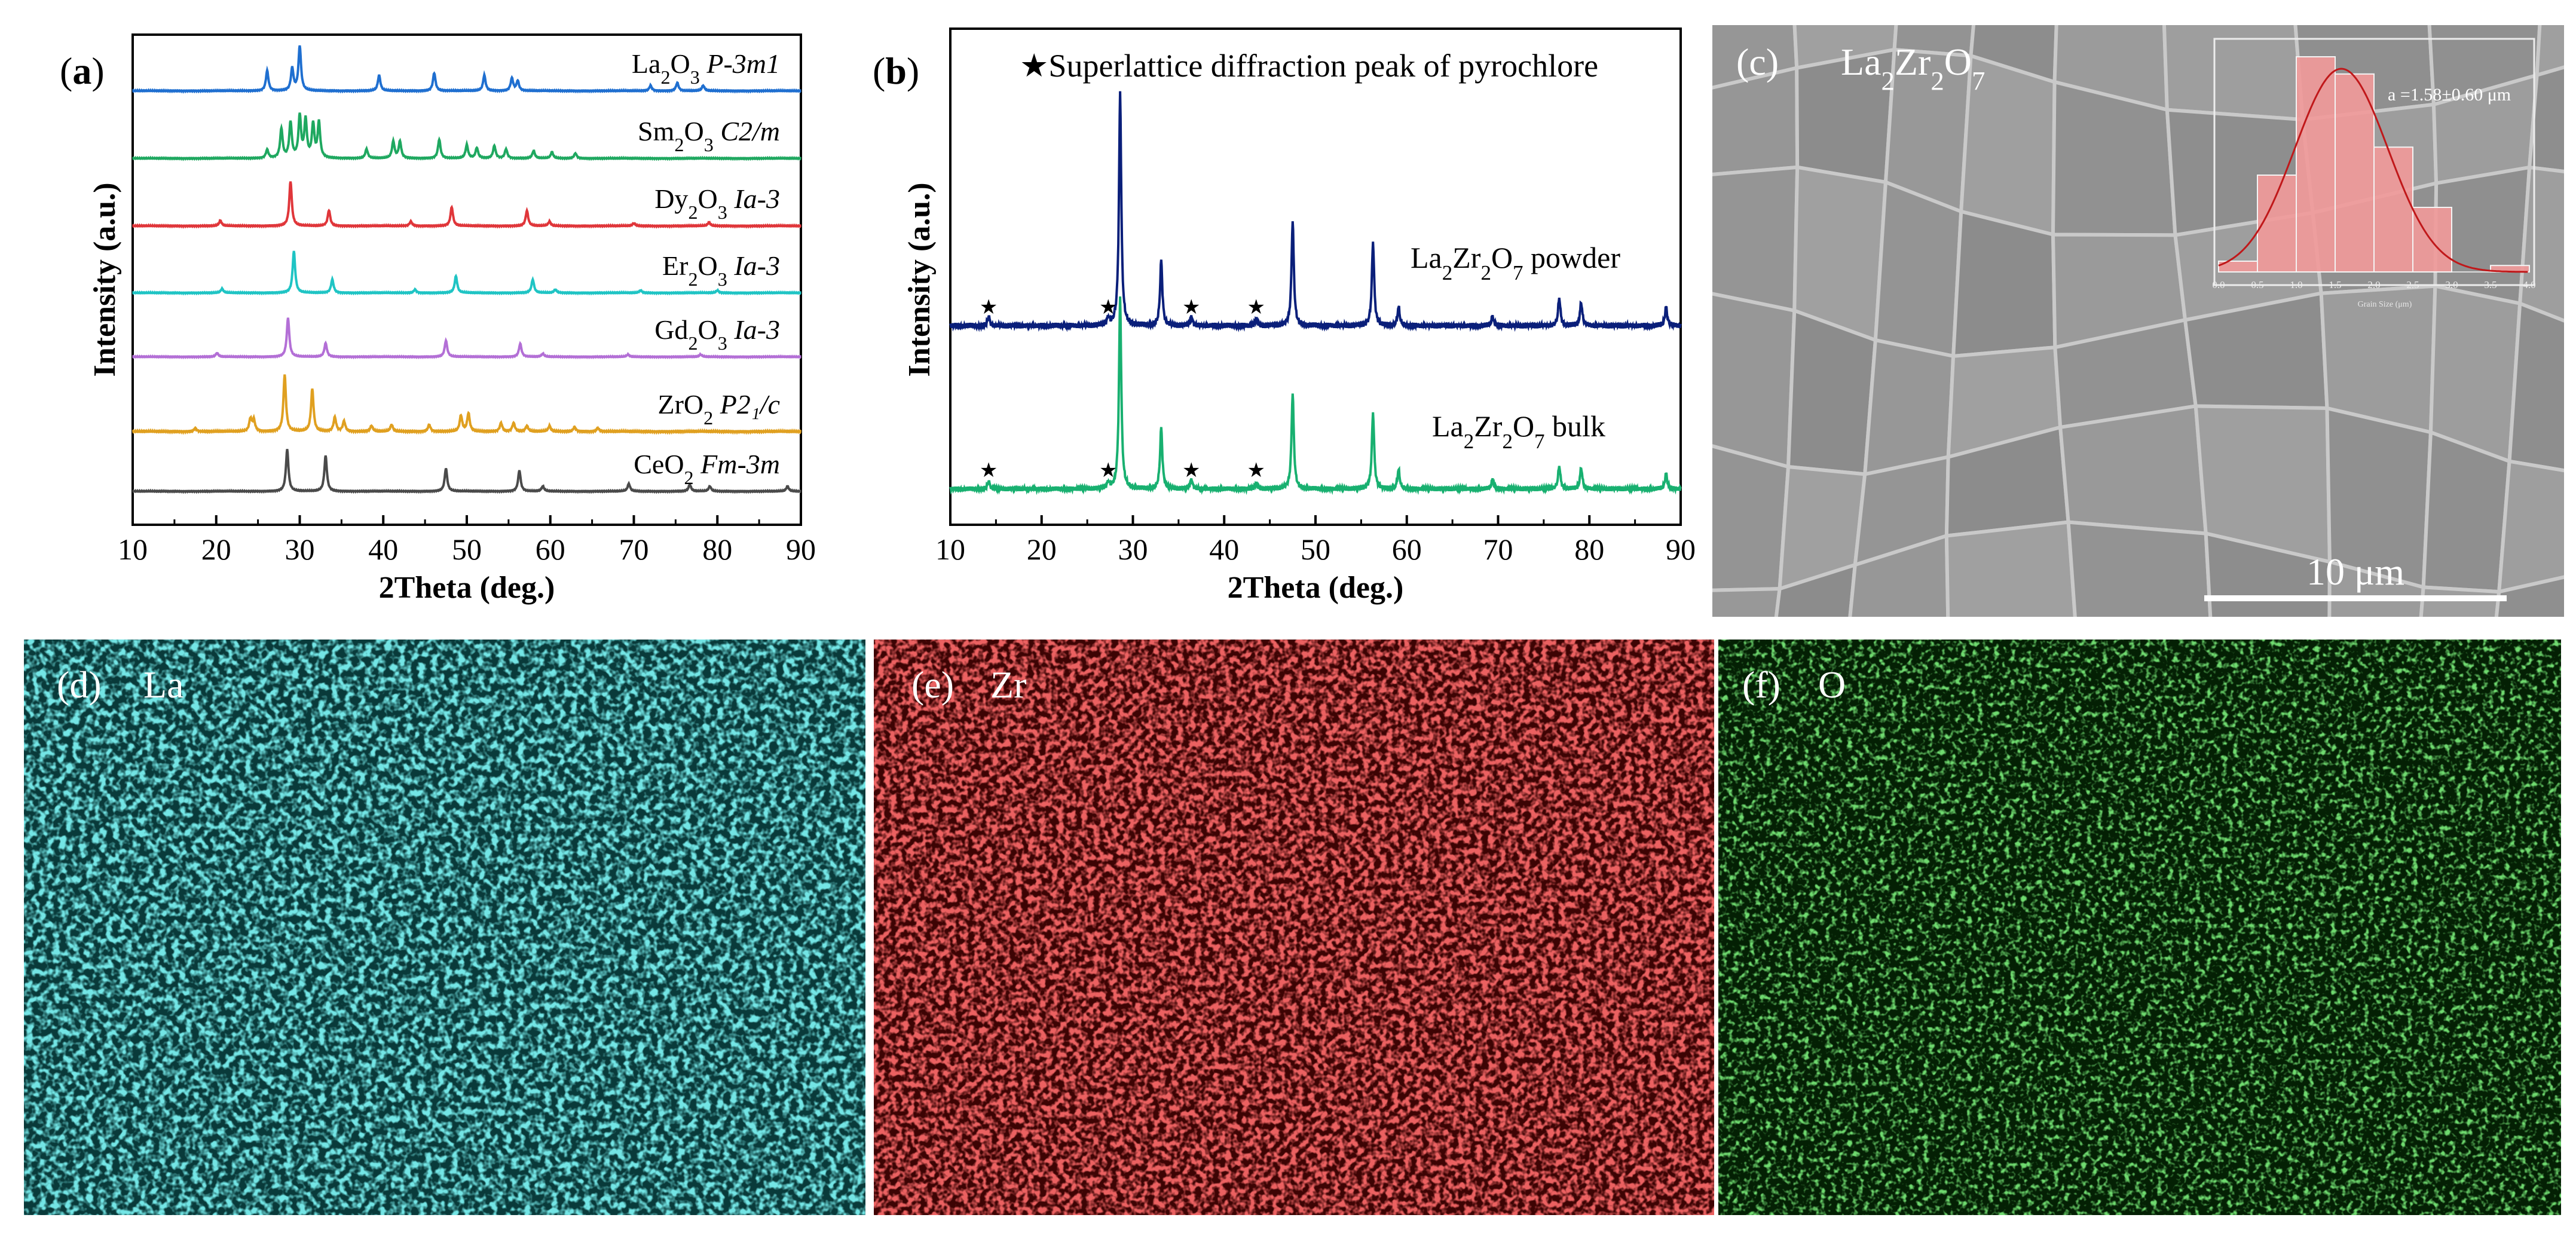 The height and width of the screenshot is (1233, 2576). Describe the element at coordinates (896, 71) in the screenshot. I see `panel-b-label: (b)` at that location.